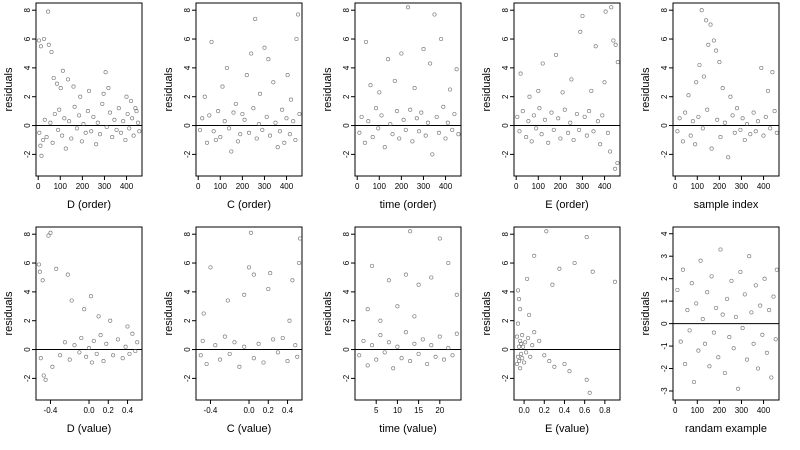 This screenshot has height=450, width=800. What do you see at coordinates (646, 313) in the screenshot?
I see `y-axis-title: residuals` at bounding box center [646, 313].